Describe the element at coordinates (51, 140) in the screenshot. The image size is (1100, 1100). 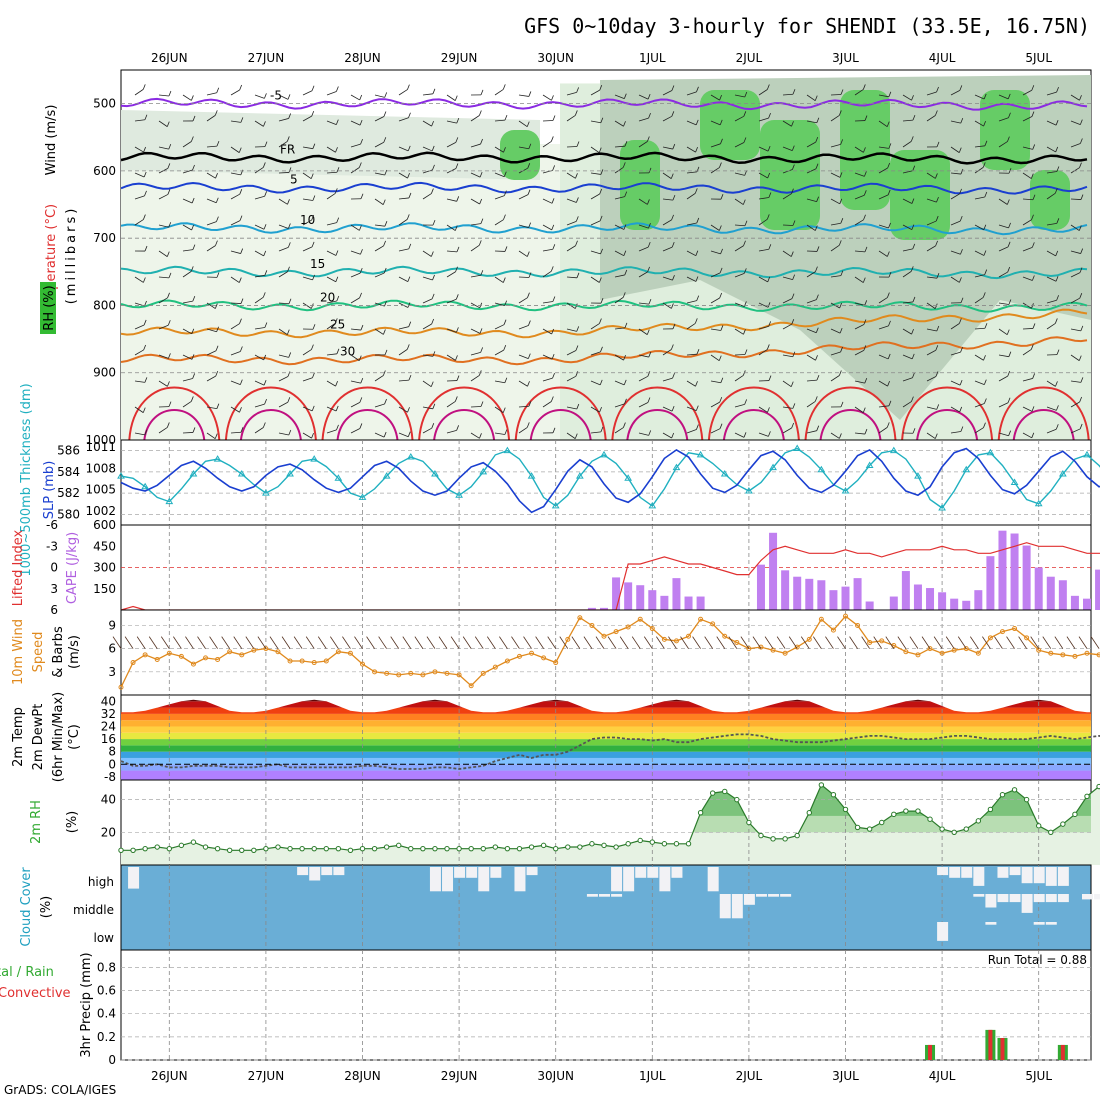
I see `wind-title: Wind (m/s)` at that location.